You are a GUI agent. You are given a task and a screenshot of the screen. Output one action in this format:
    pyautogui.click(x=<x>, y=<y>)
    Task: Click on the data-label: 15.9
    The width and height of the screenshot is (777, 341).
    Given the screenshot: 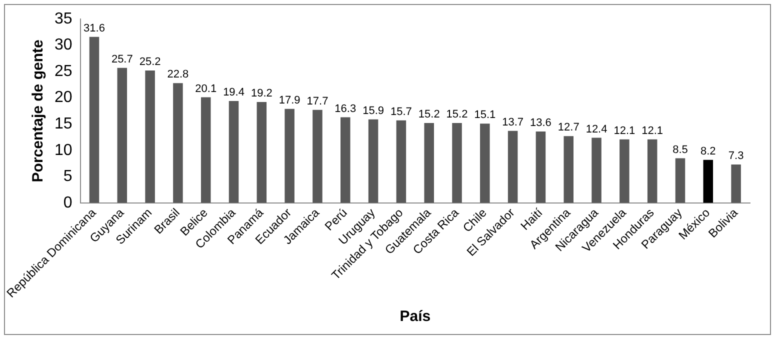 What is the action you would take?
    pyautogui.click(x=373, y=110)
    